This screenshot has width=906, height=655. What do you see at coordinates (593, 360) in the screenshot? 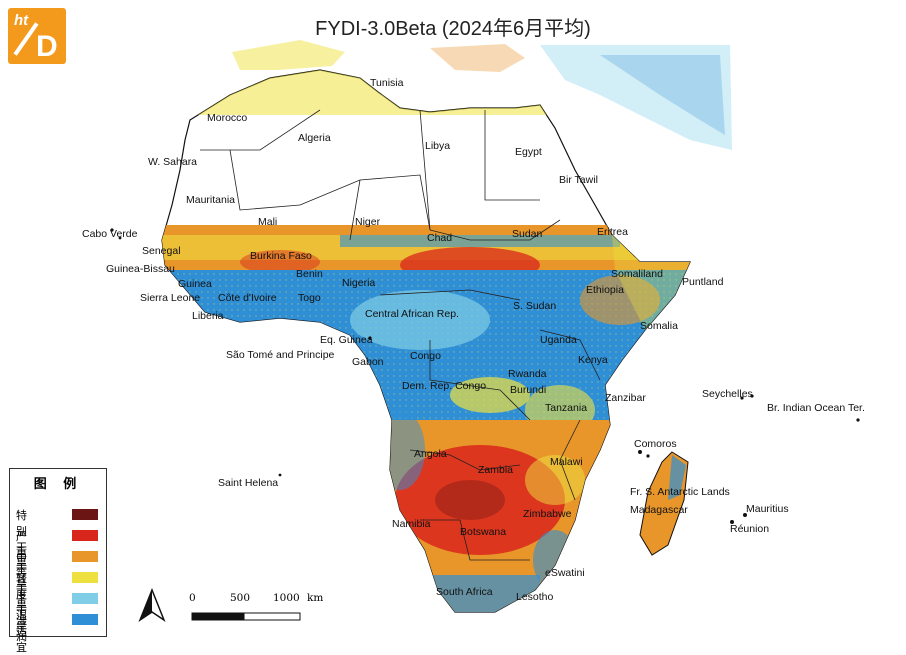
I see `label-kenya: Kenya` at bounding box center [593, 360].